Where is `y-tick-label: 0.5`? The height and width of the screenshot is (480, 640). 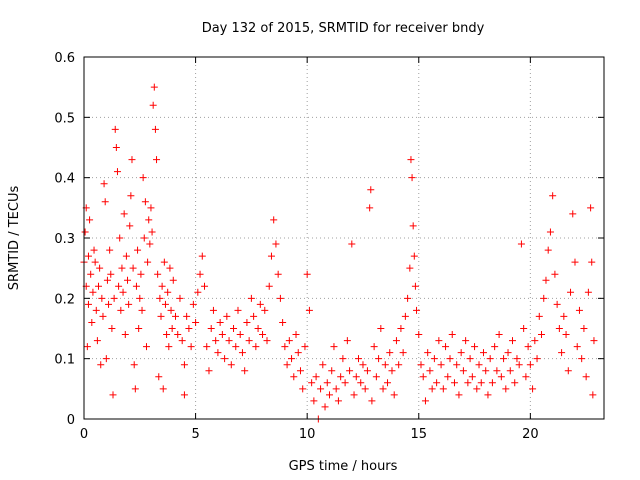
y-tick-label: 0.5 is located at coordinates (64, 118).